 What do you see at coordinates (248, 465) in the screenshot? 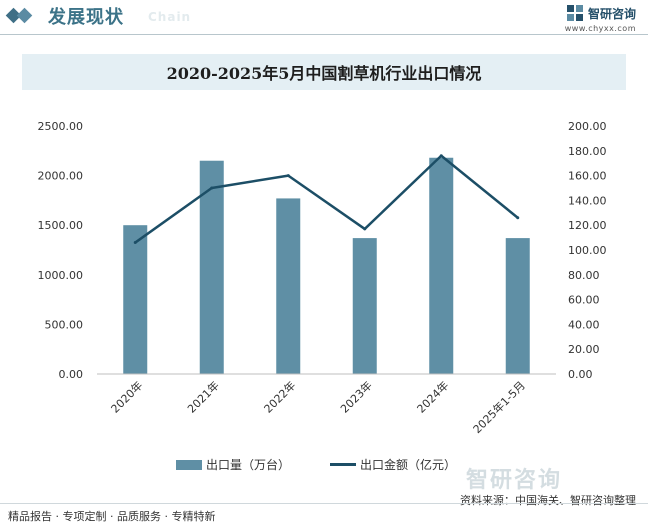
I see `legend-bar-label: 出口量（万台）` at bounding box center [248, 465].